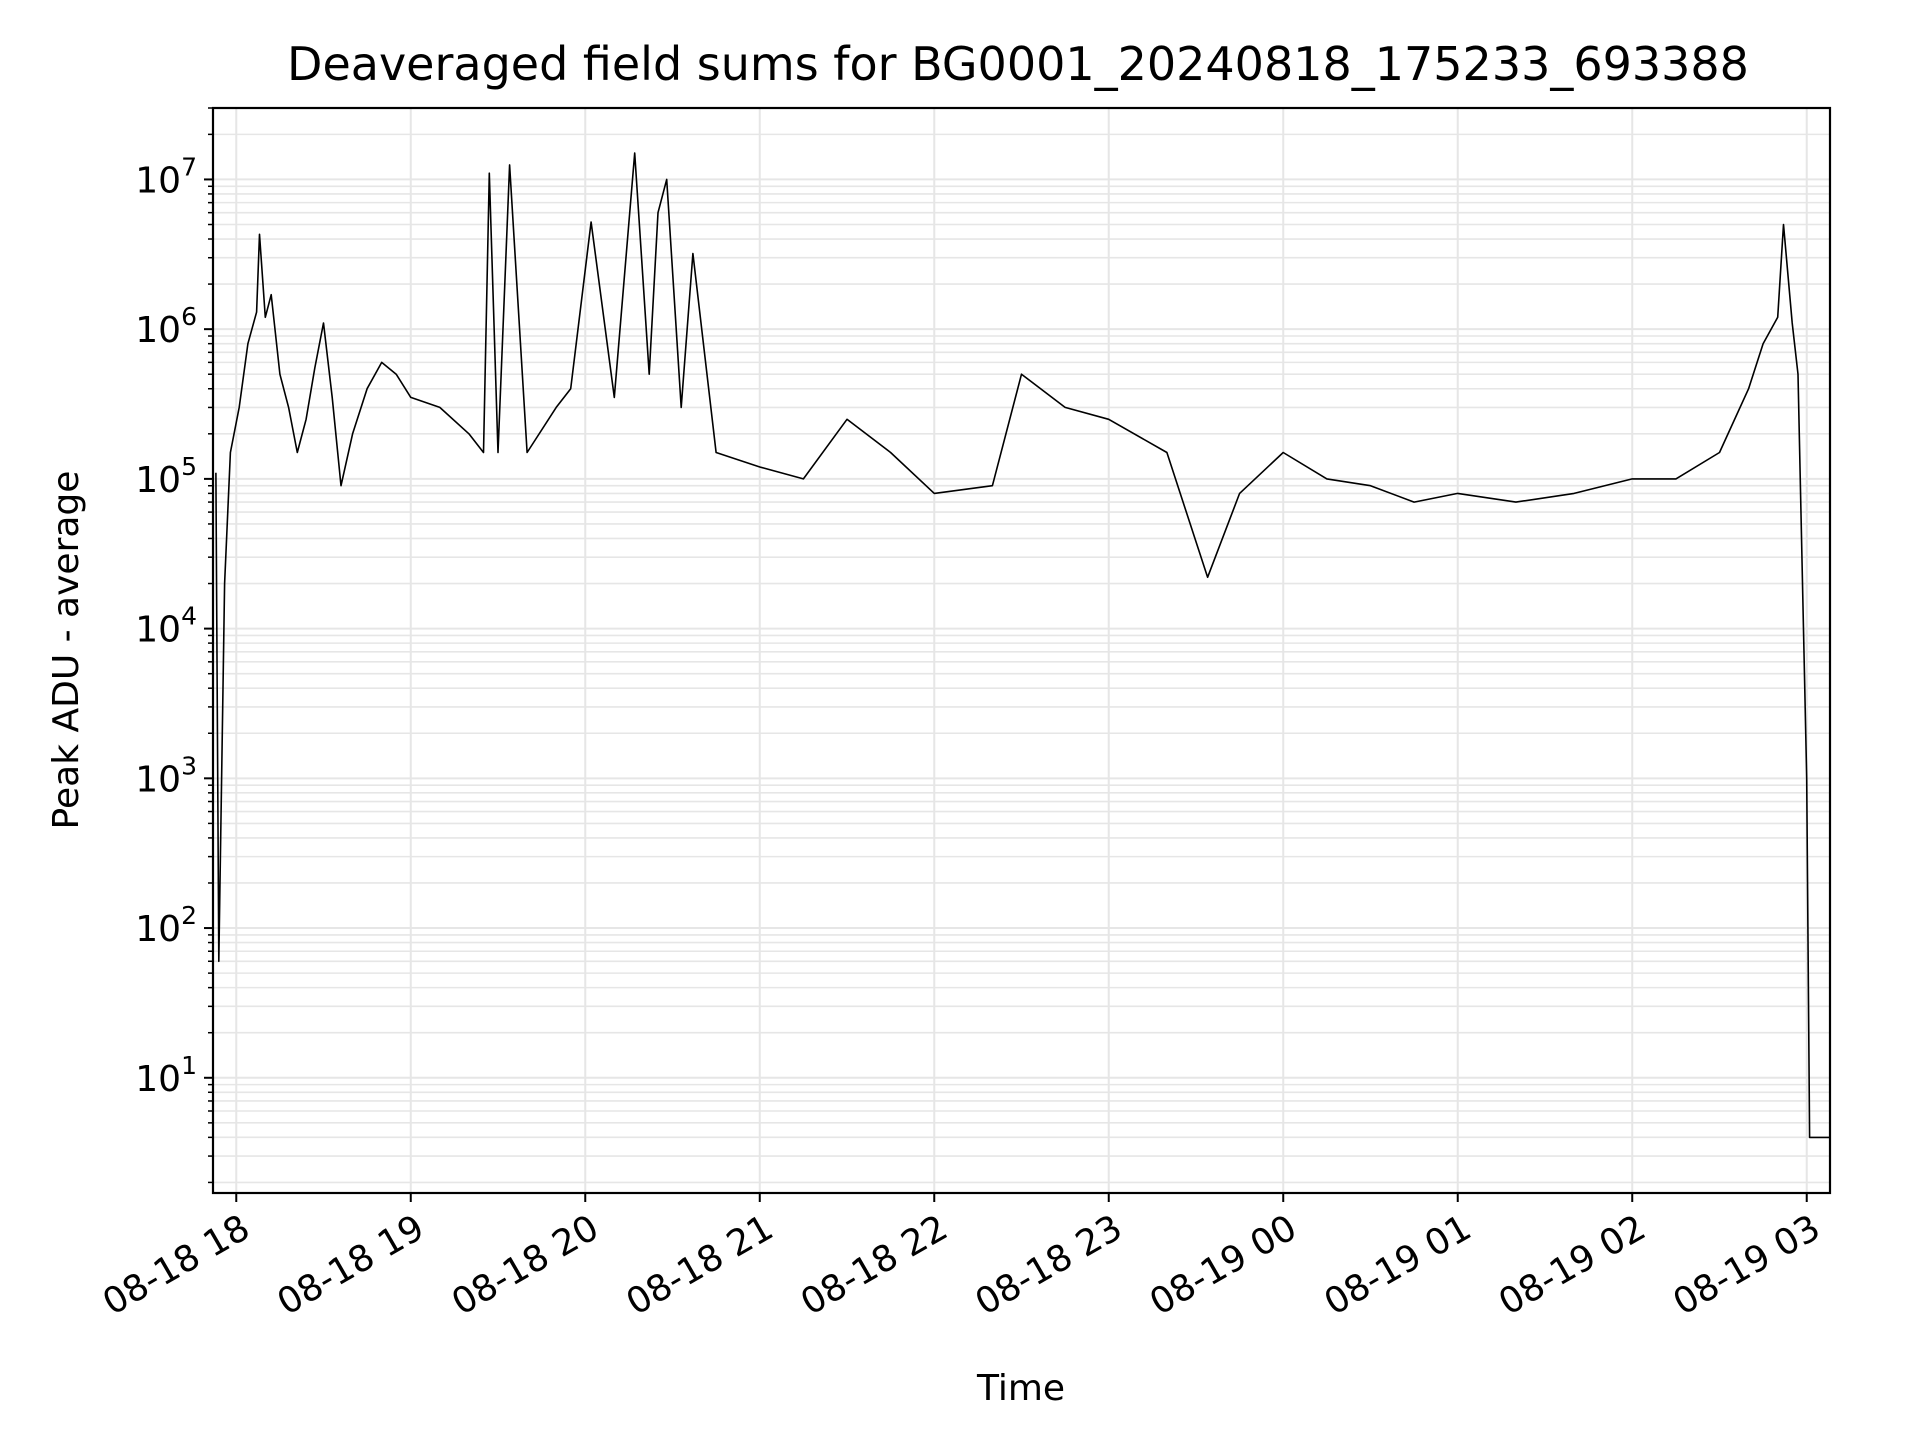 This screenshot has width=1920, height=1440. I want to click on x-tick-label: 08-19 01, so click(1398, 1265).